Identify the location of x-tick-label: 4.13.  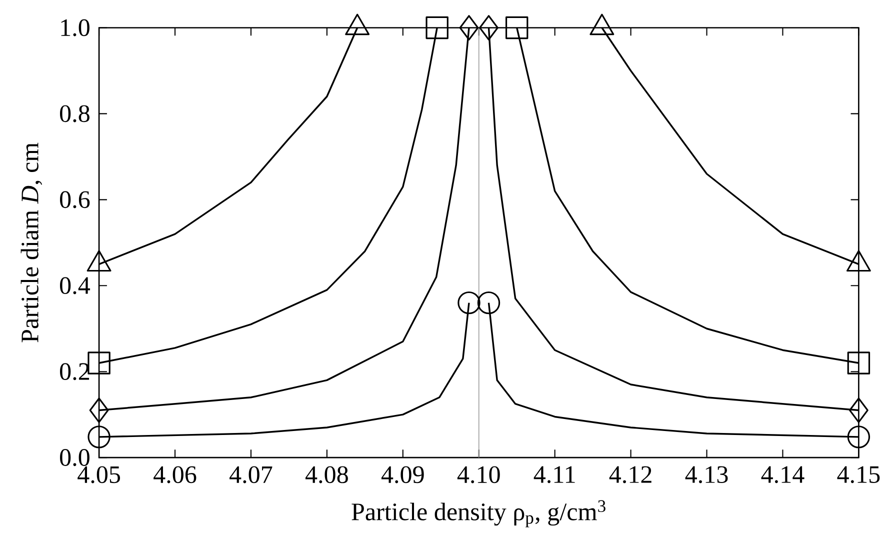
(706, 475).